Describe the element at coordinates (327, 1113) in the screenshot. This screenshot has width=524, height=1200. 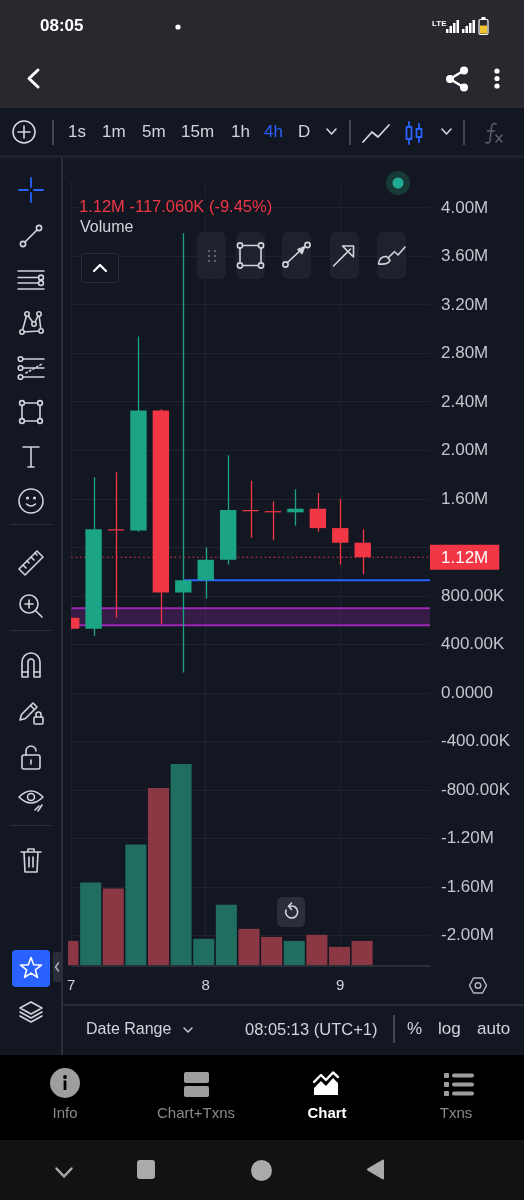
I see `text: Chart` at that location.